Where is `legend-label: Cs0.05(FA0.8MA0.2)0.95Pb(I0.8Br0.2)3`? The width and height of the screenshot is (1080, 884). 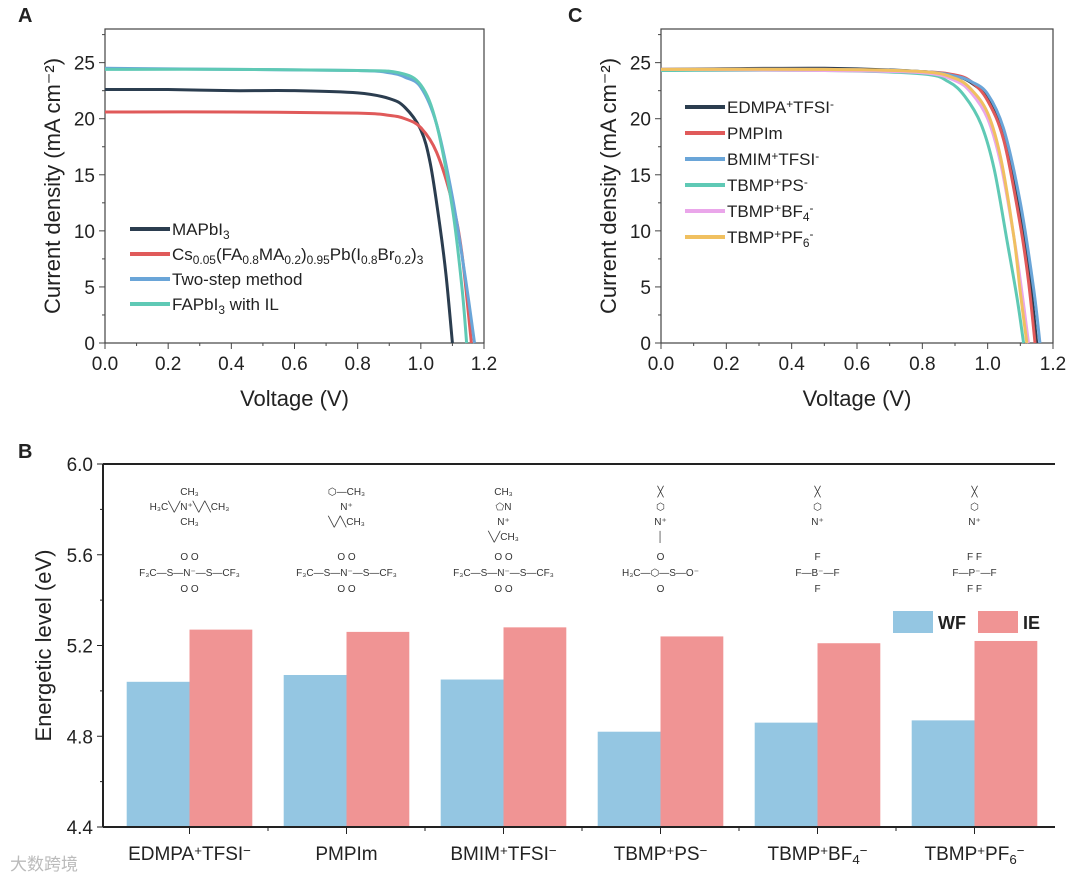
legend-label: Cs0.05(FA0.8MA0.2)0.95Pb(I0.8Br0.2)3 is located at coordinates (298, 256).